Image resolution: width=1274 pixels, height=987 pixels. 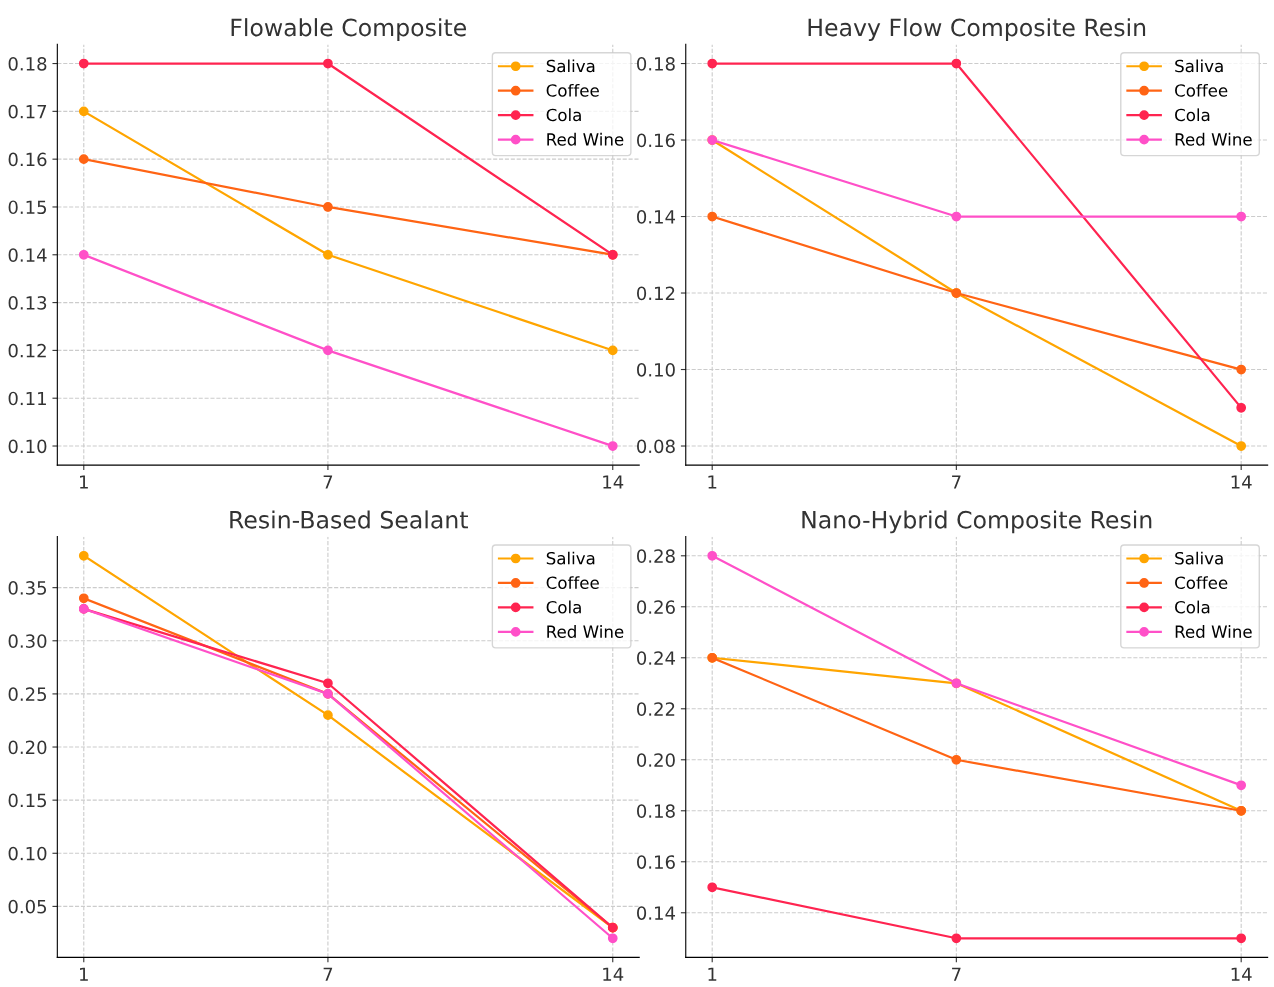 I want to click on y-tick-label: 0.28, so click(x=656, y=556).